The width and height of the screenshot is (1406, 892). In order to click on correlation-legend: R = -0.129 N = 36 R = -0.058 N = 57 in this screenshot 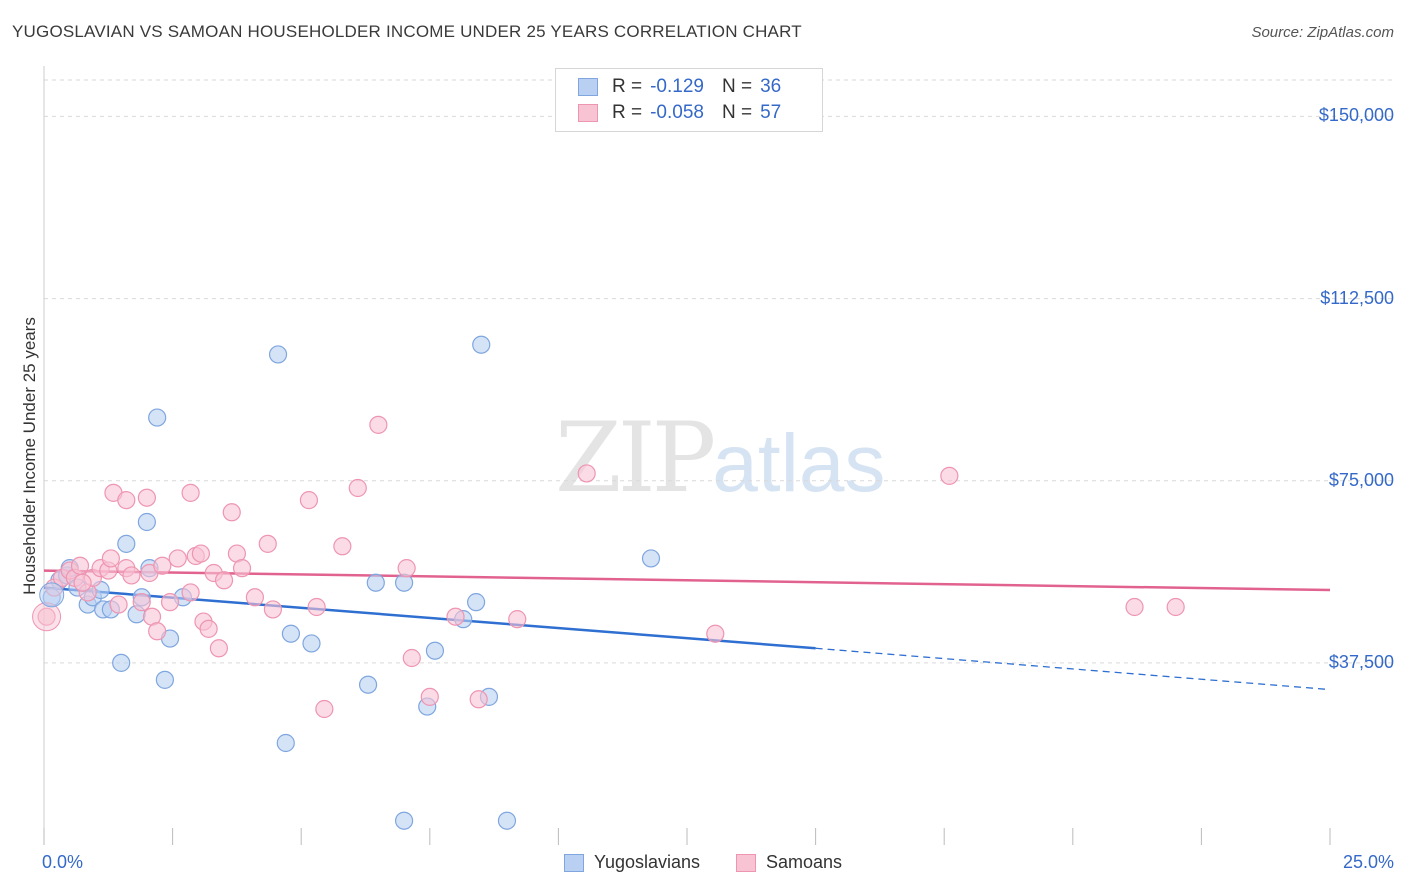, I will do `click(689, 100)`.